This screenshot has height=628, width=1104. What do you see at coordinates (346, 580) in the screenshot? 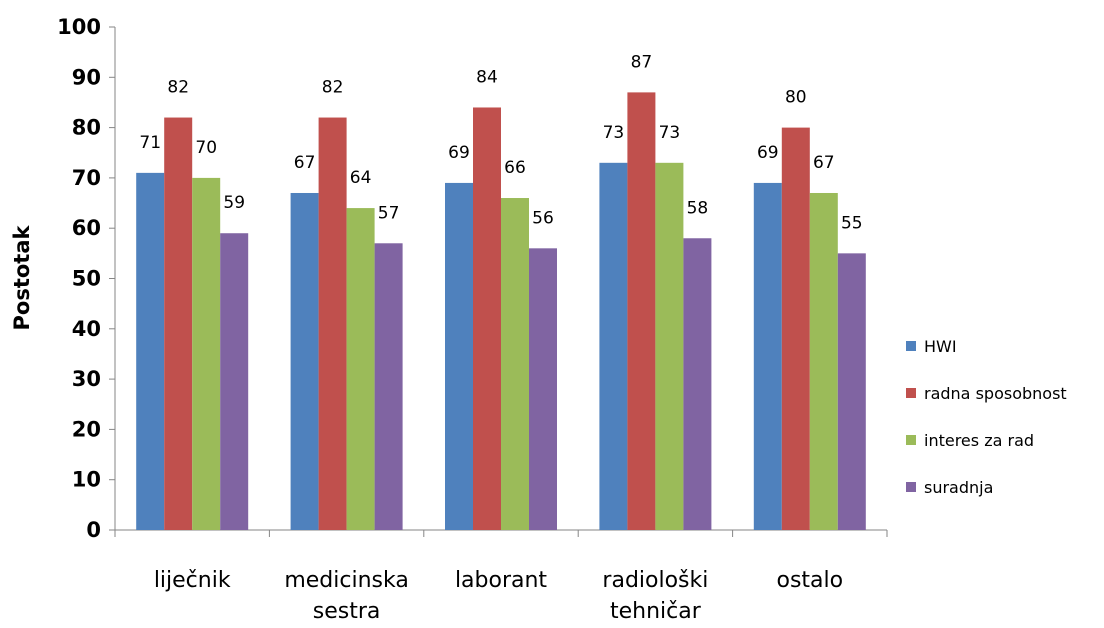
I see `x-category-label: medicinska` at bounding box center [346, 580].